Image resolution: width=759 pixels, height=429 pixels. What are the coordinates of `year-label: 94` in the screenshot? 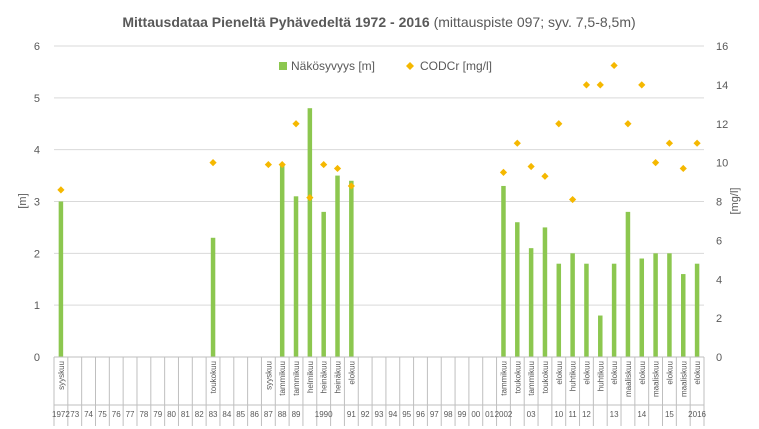 It's located at (392, 414).